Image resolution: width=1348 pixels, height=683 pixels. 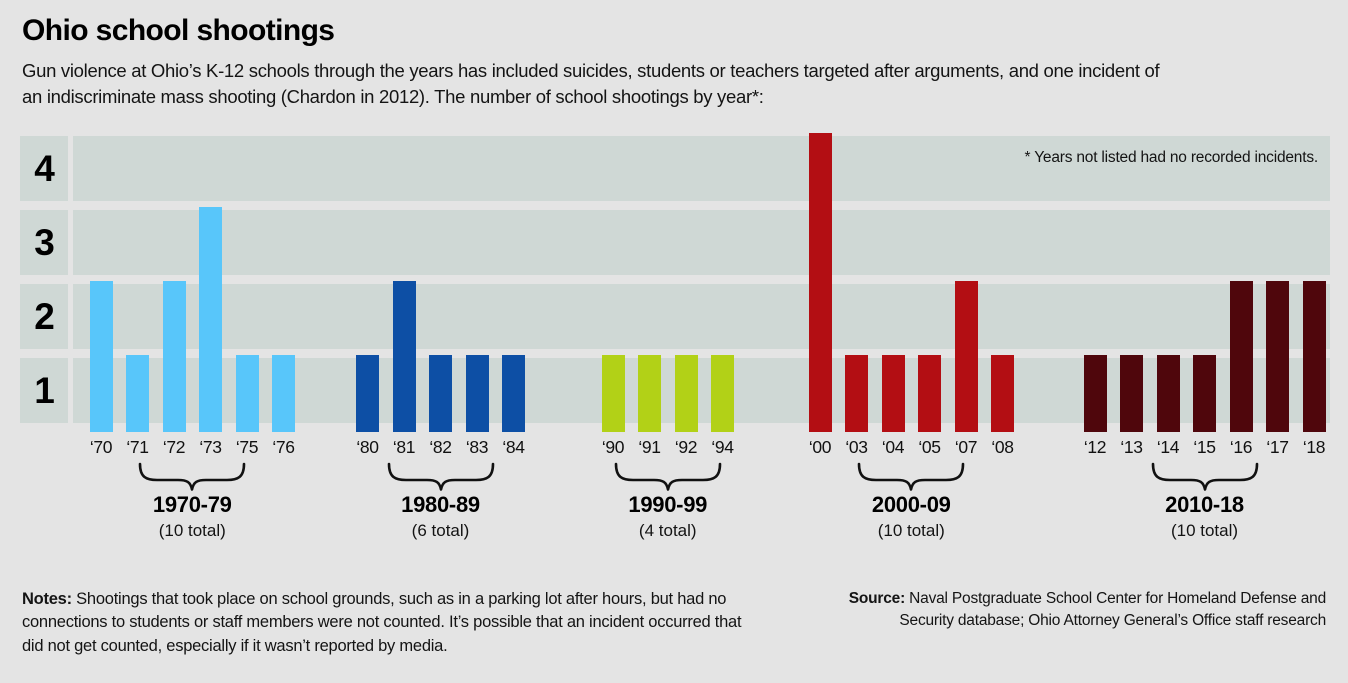 What do you see at coordinates (210, 447) in the screenshot?
I see `x-axis-label-73: ‘73` at bounding box center [210, 447].